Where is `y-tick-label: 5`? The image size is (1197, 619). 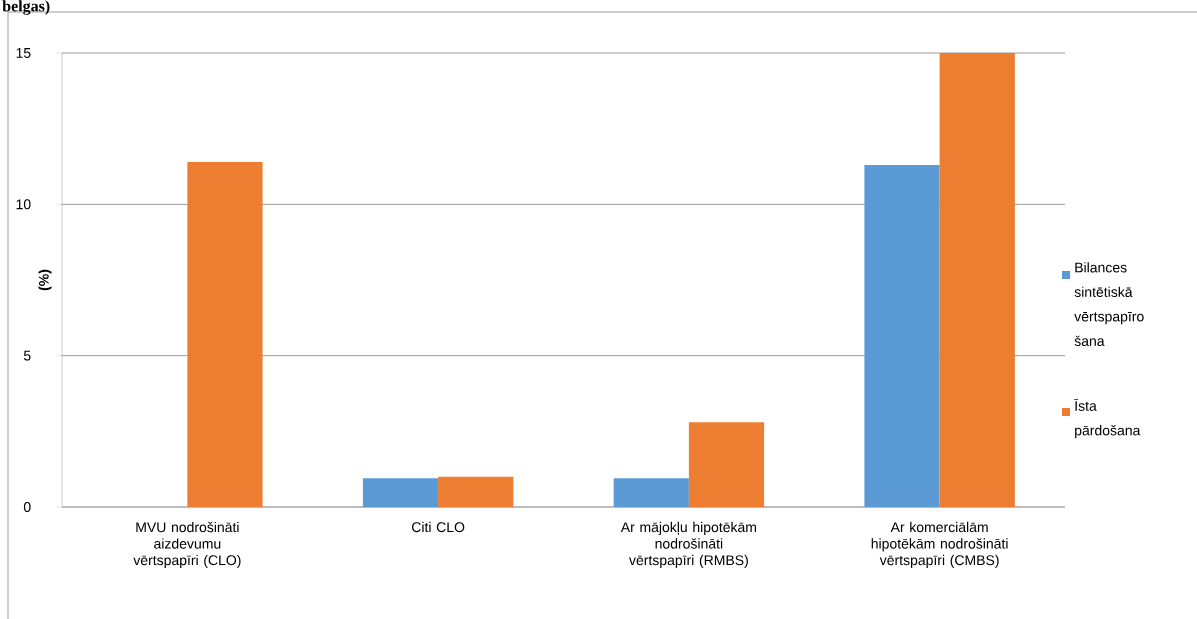
y-tick-label: 5 is located at coordinates (27, 355).